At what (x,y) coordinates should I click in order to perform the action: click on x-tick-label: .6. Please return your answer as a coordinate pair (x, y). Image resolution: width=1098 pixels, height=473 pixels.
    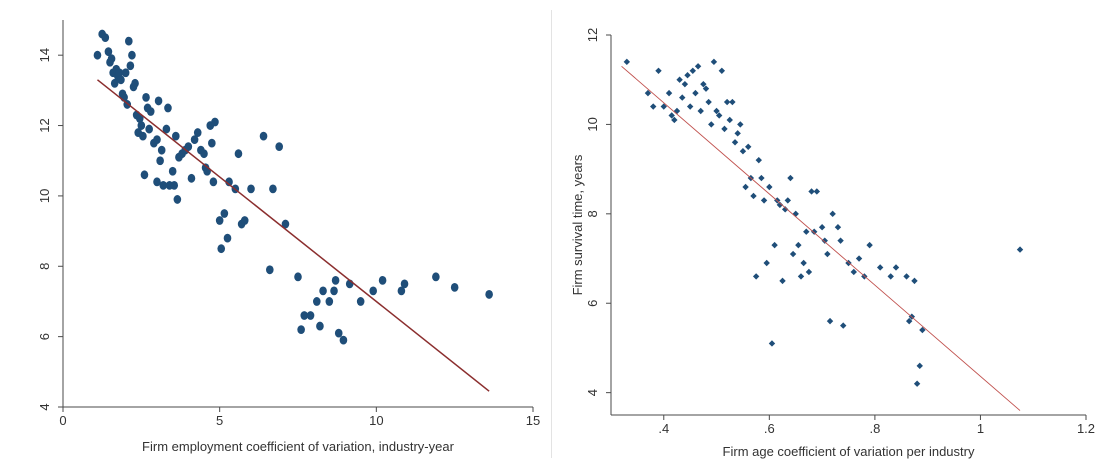
    Looking at the image, I should click on (769, 428).